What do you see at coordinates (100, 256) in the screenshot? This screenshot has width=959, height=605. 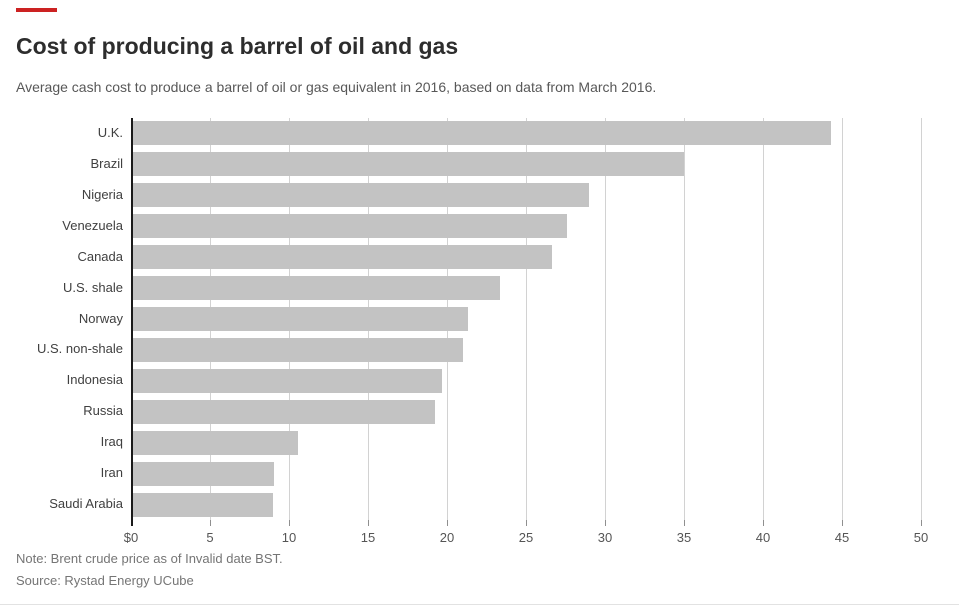 I see `category-label: Canada` at bounding box center [100, 256].